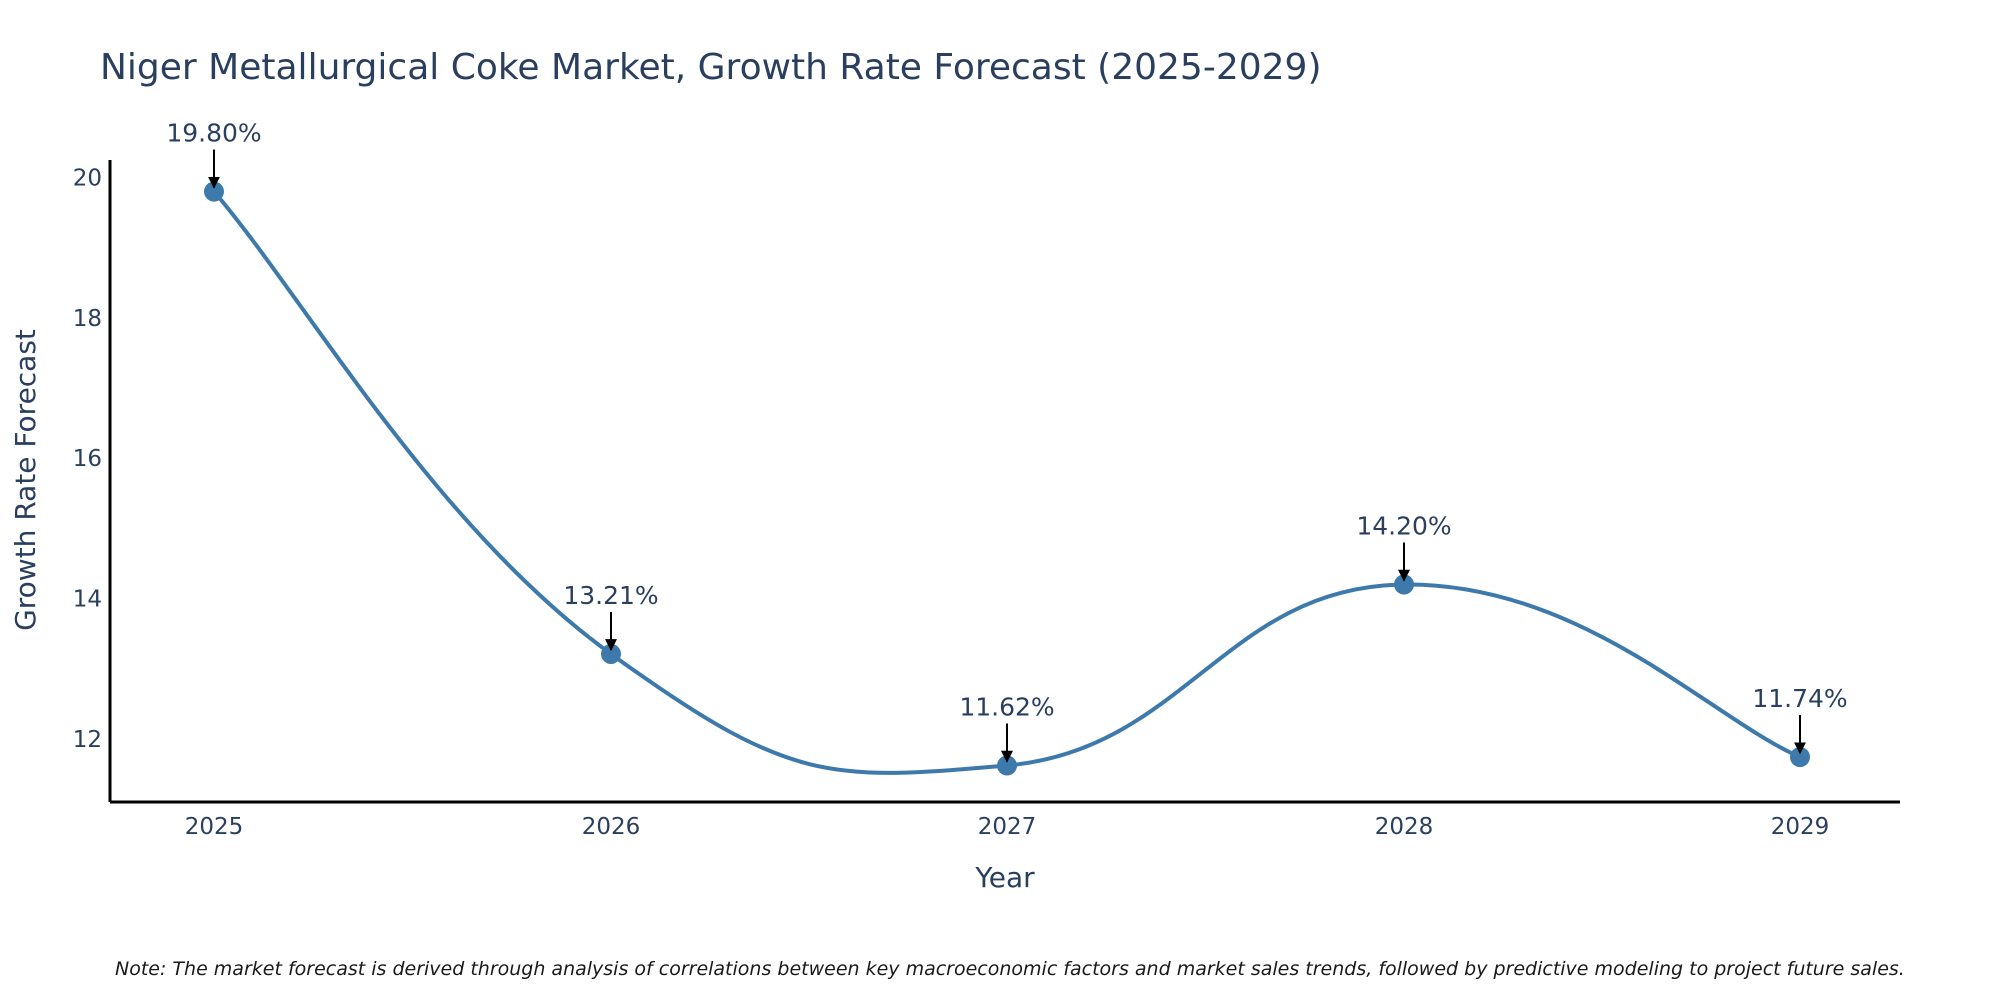  What do you see at coordinates (611, 827) in the screenshot?
I see `x-tick-label: 2026` at bounding box center [611, 827].